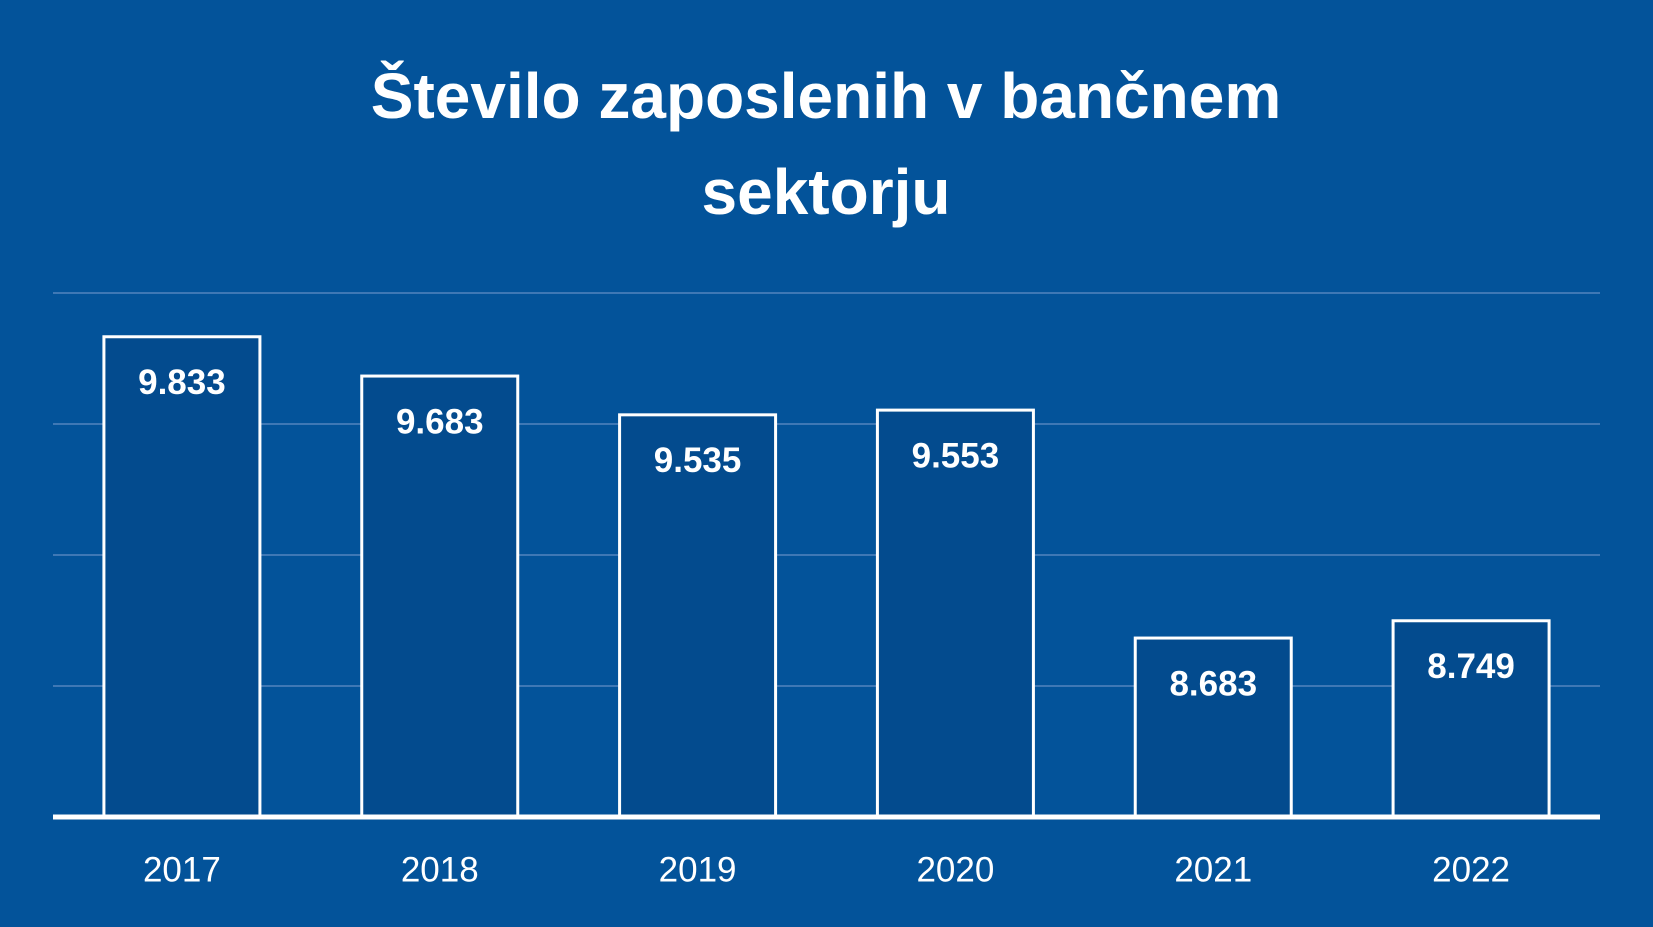 This screenshot has height=927, width=1653. Describe the element at coordinates (440, 421) in the screenshot. I see `value-label: 9.683` at that location.